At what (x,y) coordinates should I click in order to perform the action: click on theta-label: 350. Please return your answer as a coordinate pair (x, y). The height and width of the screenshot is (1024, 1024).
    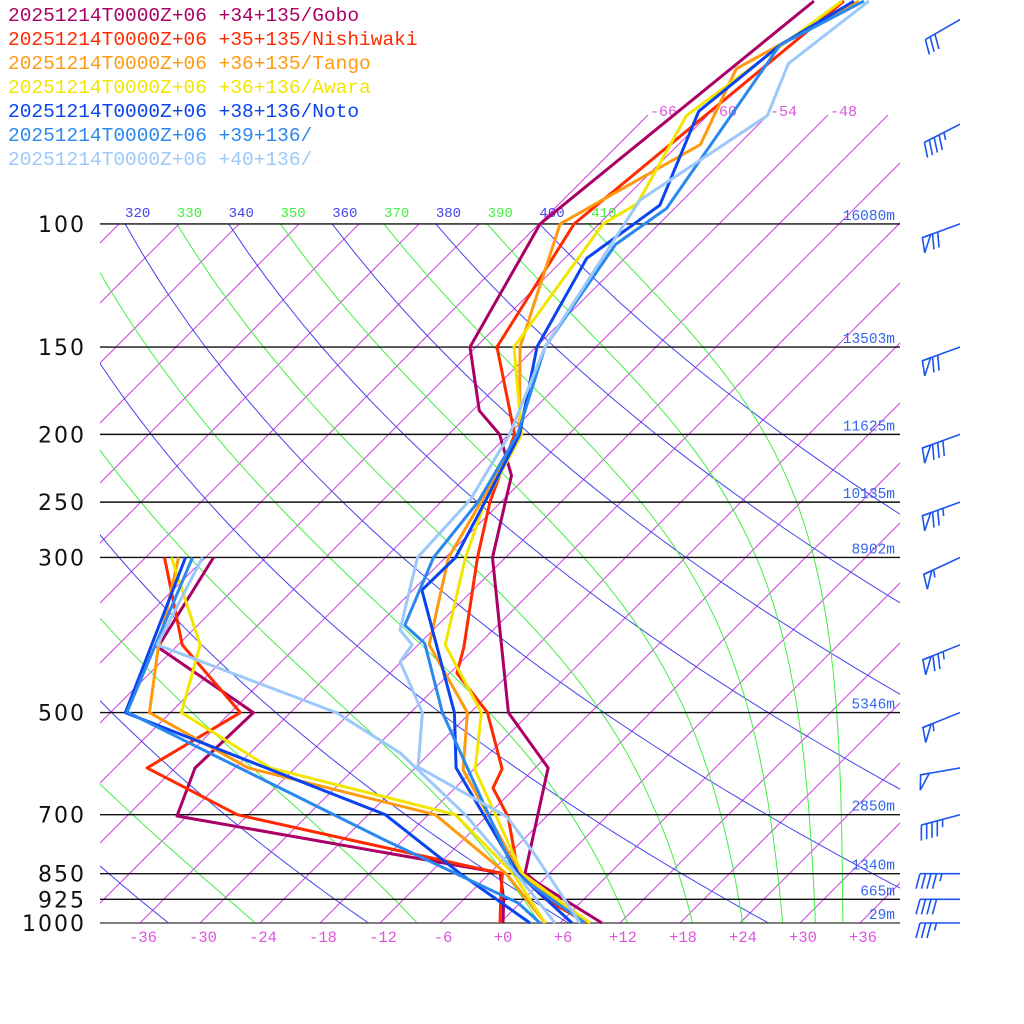
    Looking at the image, I should click on (292, 214).